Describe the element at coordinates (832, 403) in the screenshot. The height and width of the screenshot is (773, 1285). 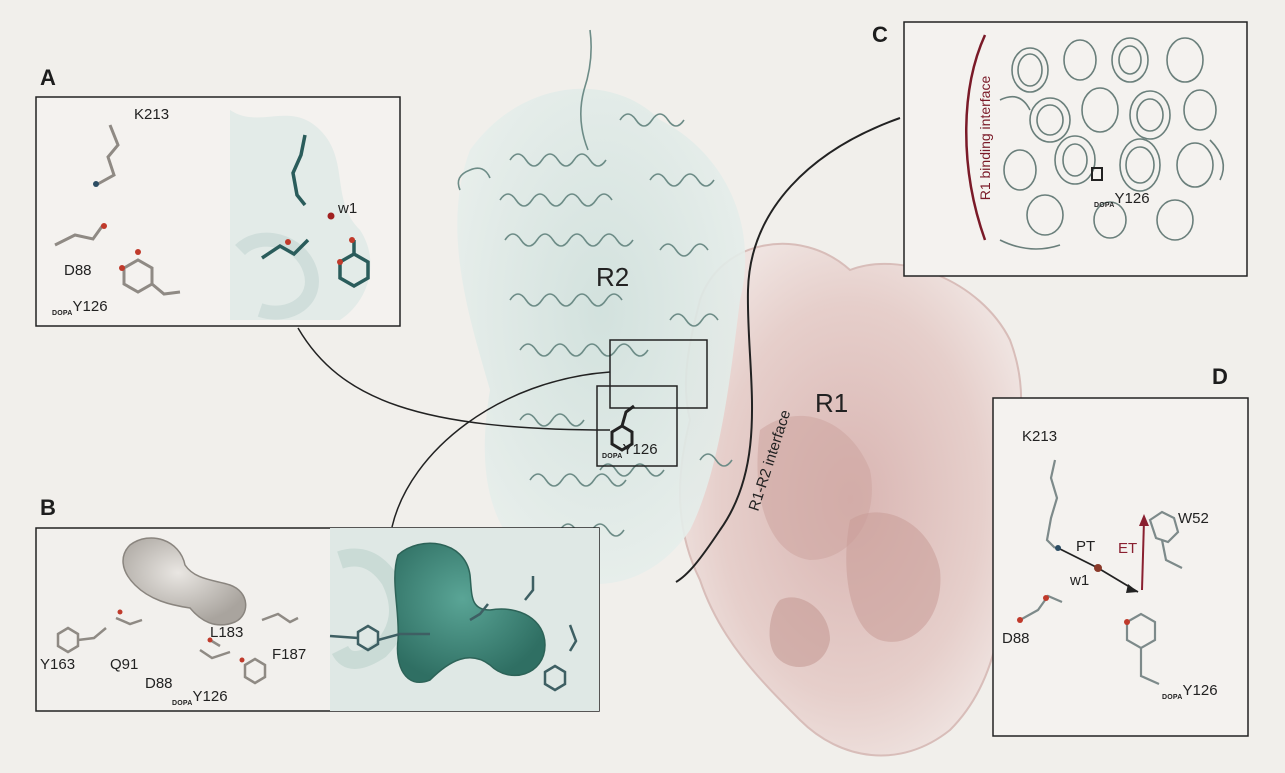
I see `r1-label: R1` at that location.